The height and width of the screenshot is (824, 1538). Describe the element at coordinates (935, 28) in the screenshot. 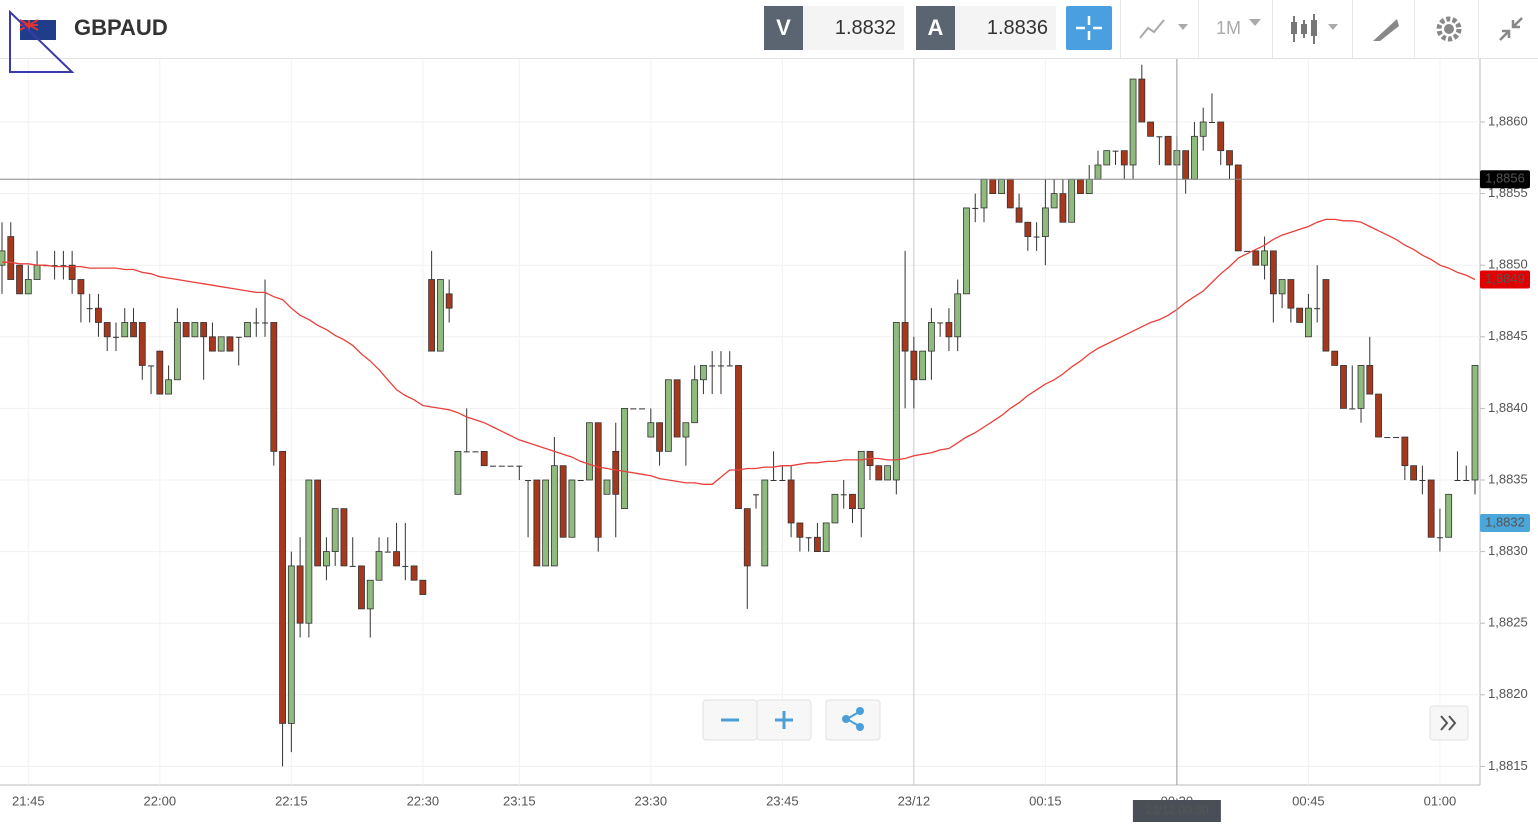

I see `buy-label: A` at that location.